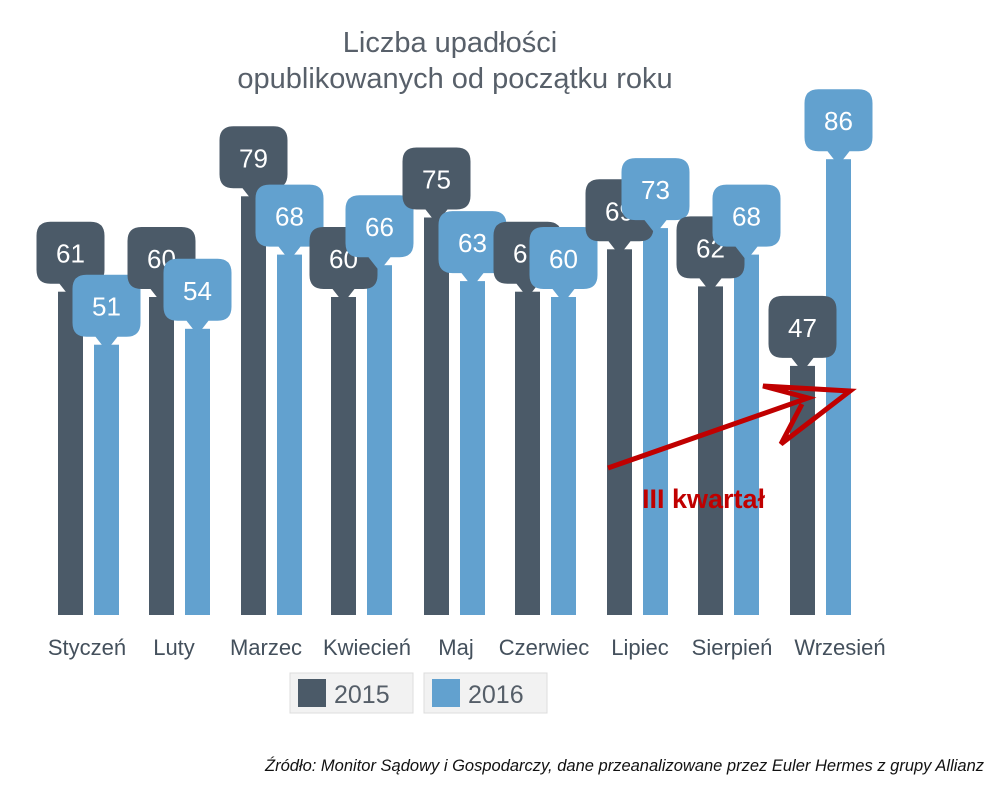  Describe the element at coordinates (544, 647) in the screenshot. I see `category-label: Czerwiec` at that location.